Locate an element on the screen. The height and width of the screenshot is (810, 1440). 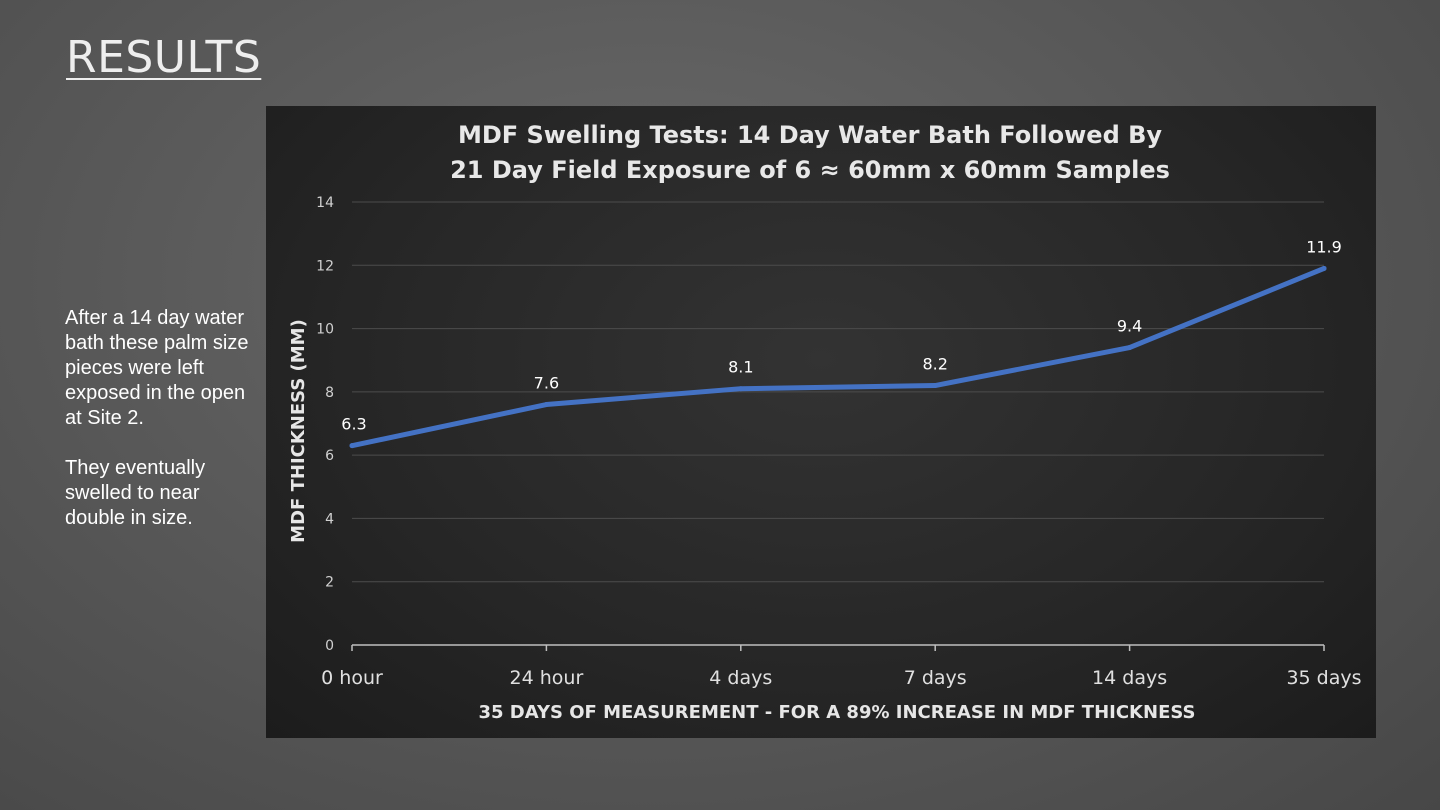
y-tick-label-0: 0 is located at coordinates (329, 646).